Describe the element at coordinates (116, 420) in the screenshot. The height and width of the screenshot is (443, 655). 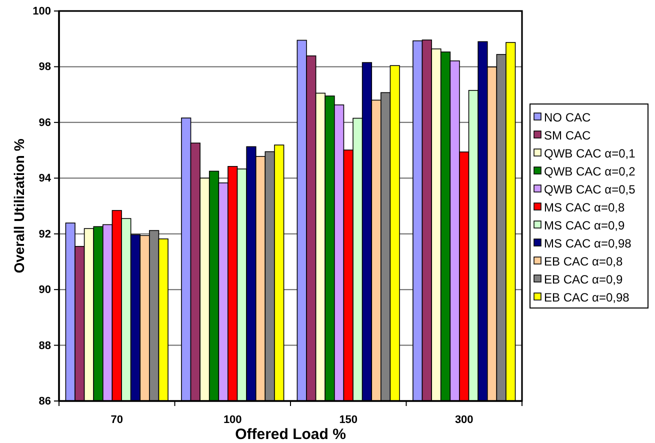
I see `x-tick-label: 70` at that location.